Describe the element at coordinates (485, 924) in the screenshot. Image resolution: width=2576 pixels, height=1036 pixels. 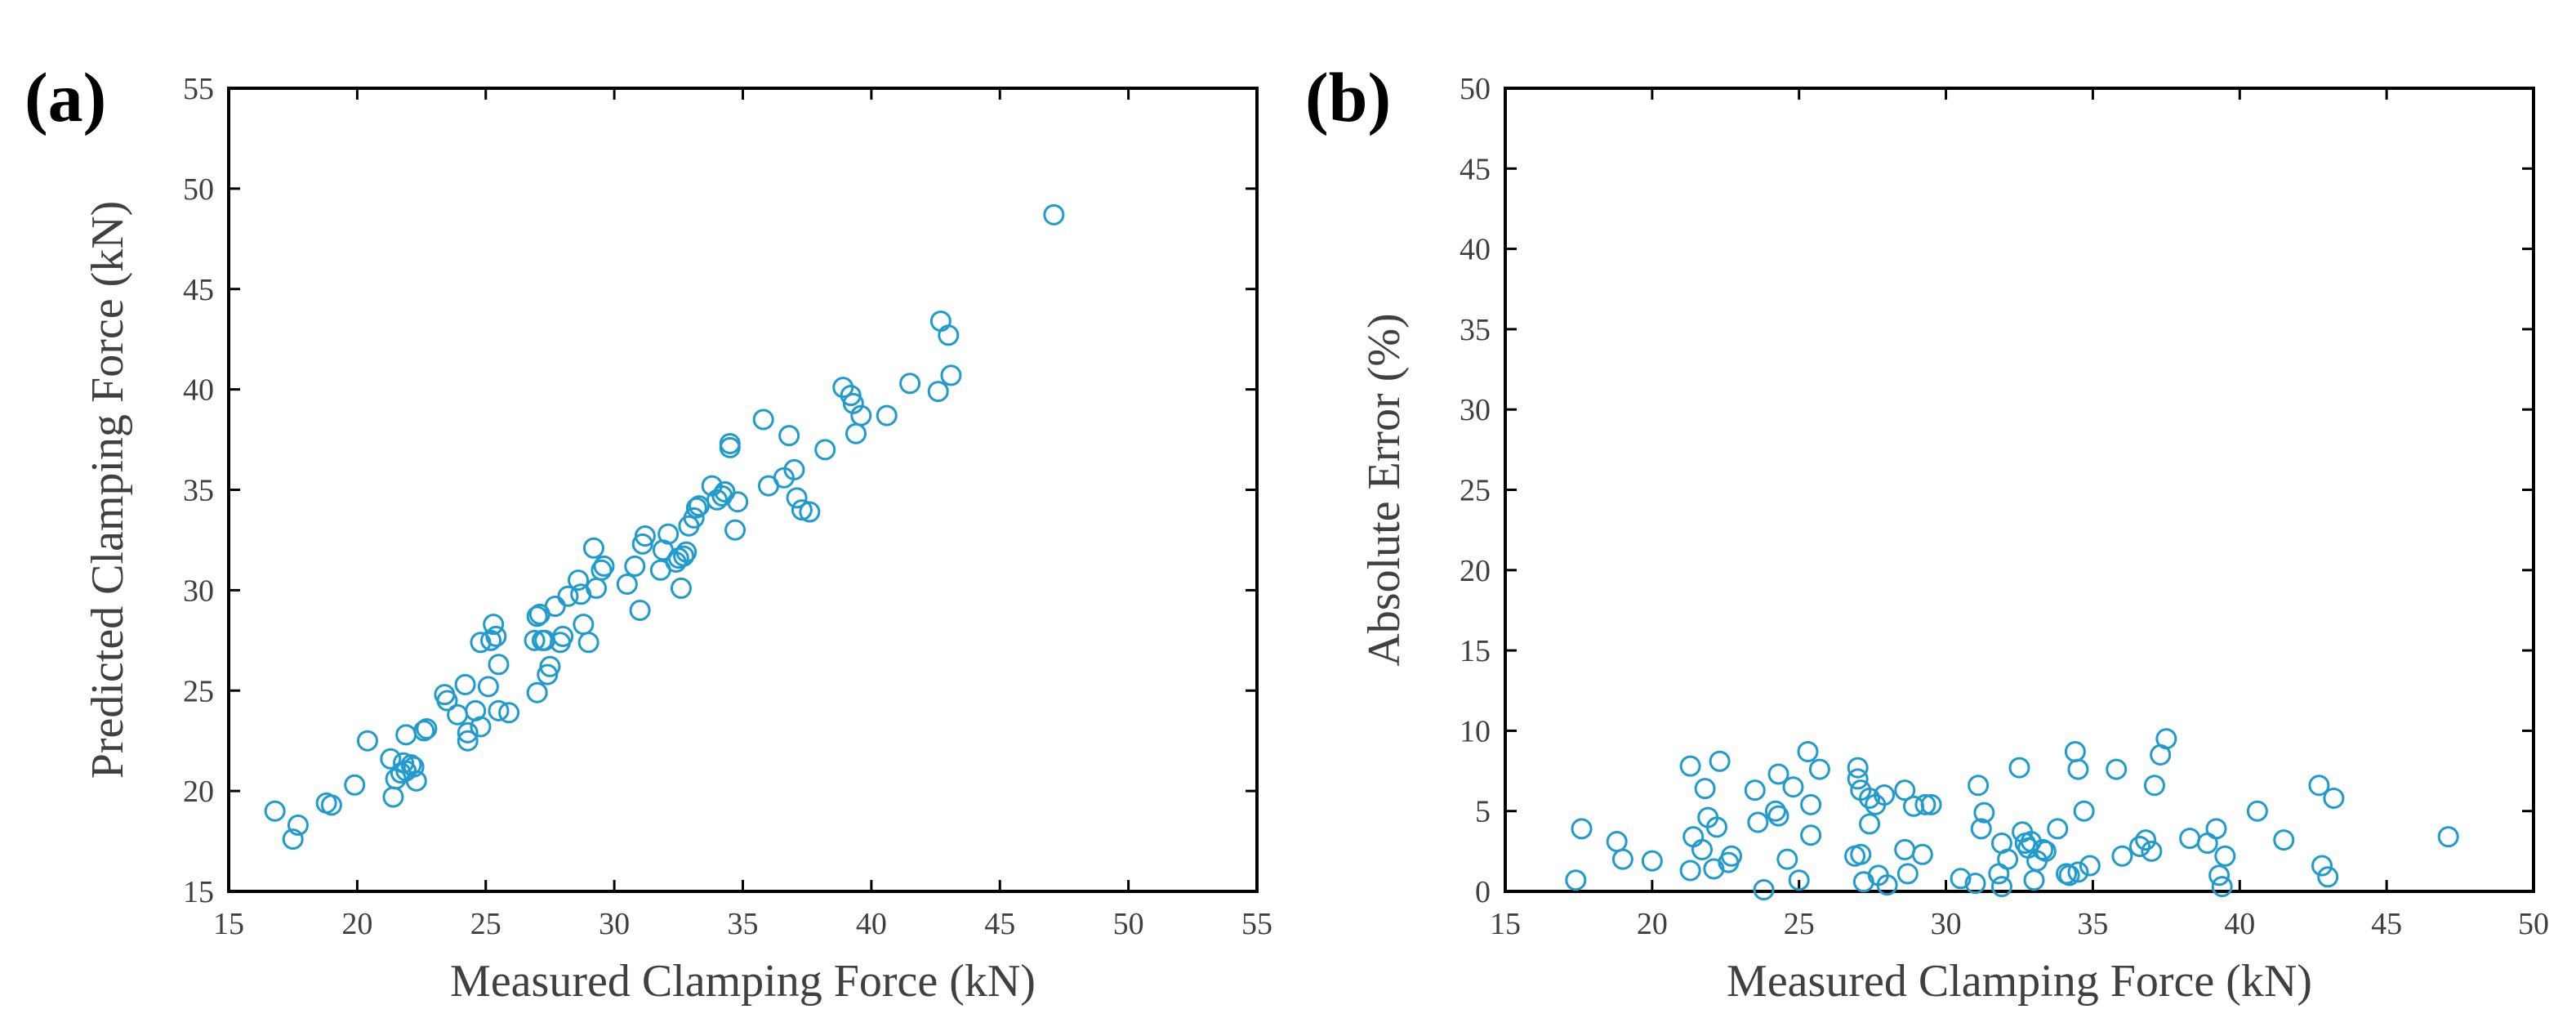
I see `x-tick-label: 25` at that location.